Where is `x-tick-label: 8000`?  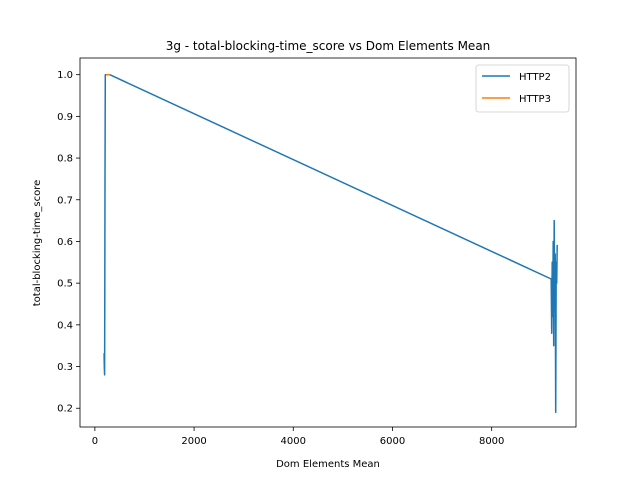
x-tick-label: 8000 is located at coordinates (491, 441).